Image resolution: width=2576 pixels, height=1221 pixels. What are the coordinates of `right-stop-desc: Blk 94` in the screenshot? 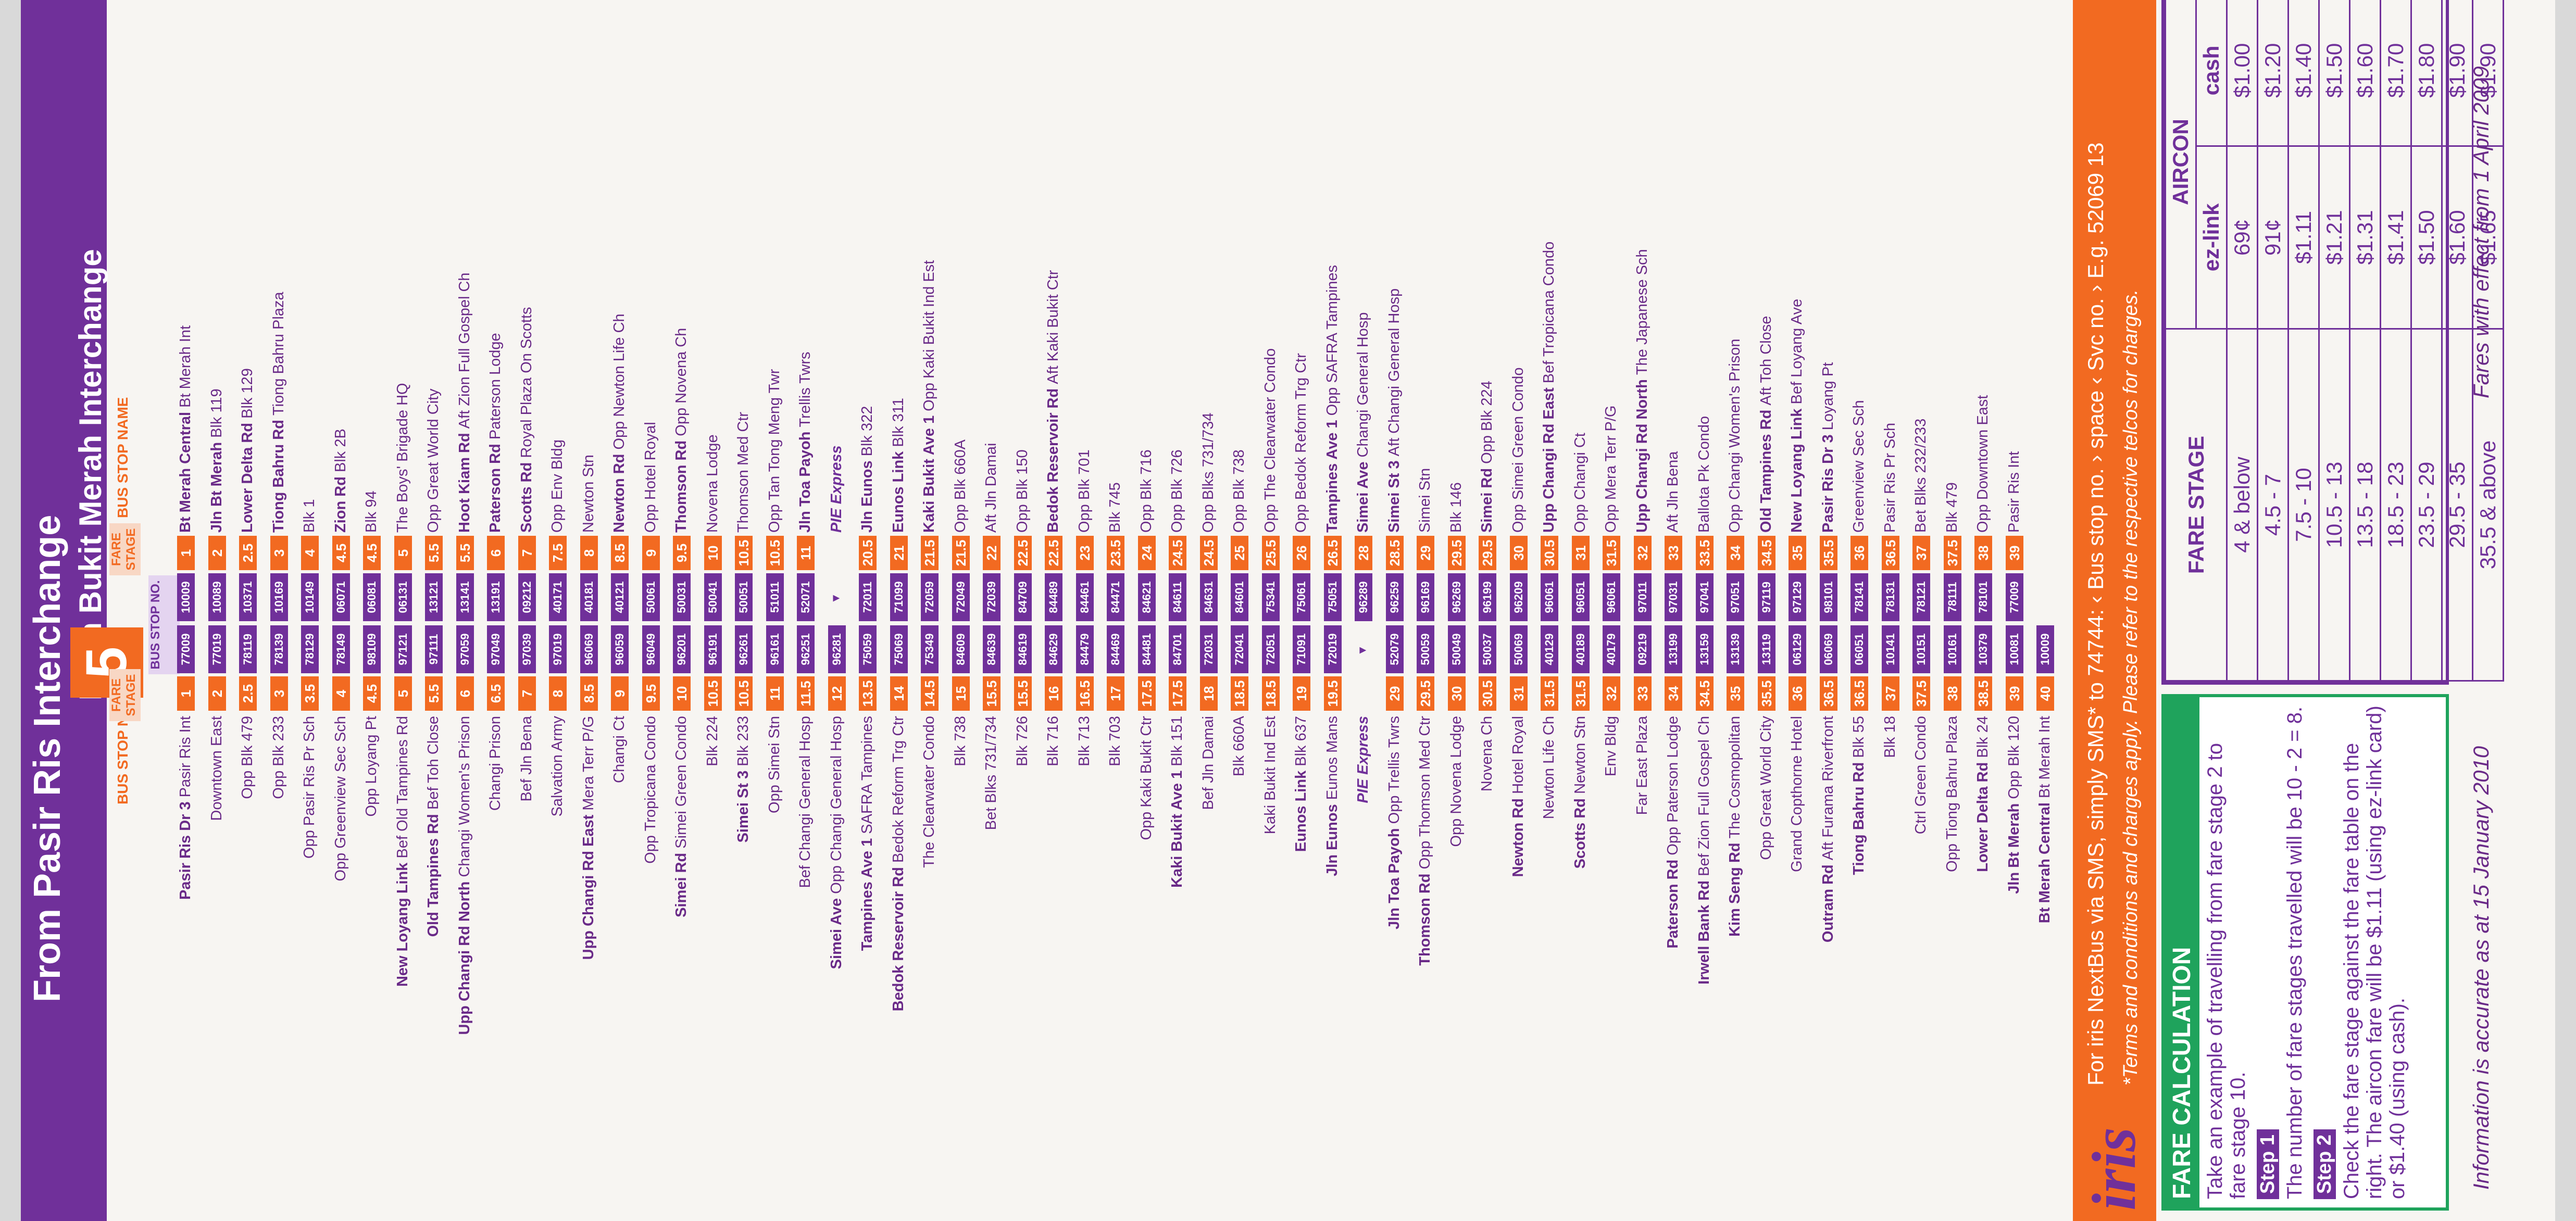 It's located at (371, 511).